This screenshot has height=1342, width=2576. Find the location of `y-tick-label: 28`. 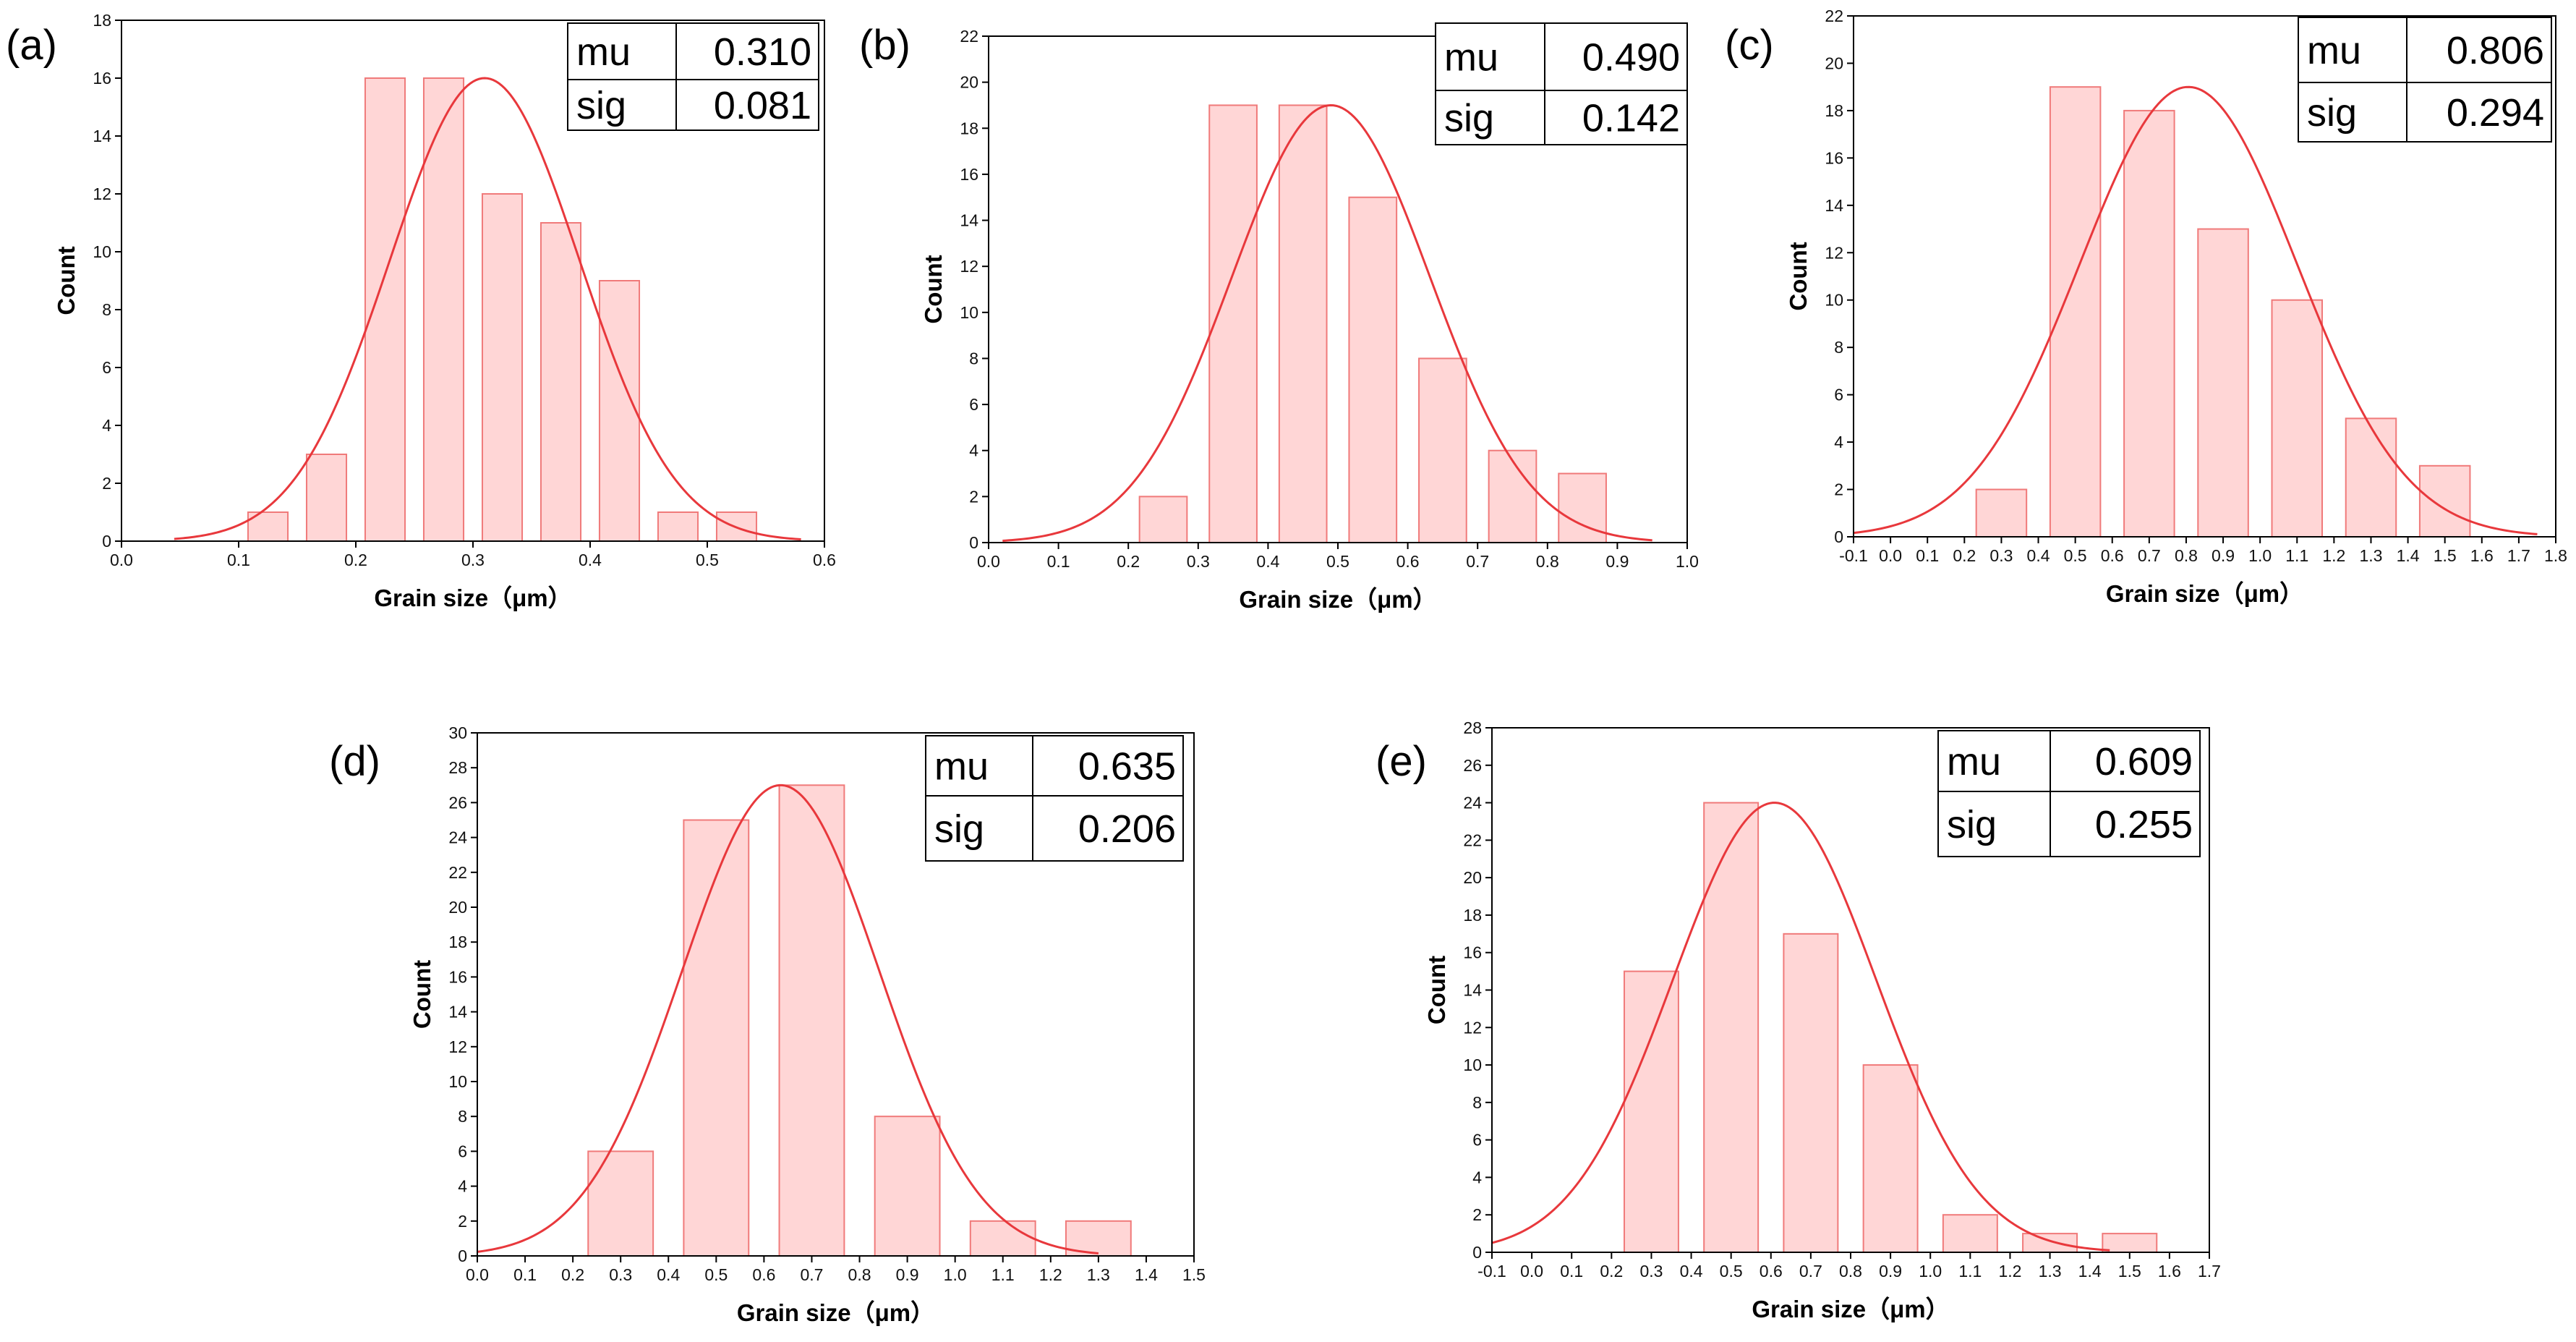

y-tick-label: 28 is located at coordinates (458, 767).